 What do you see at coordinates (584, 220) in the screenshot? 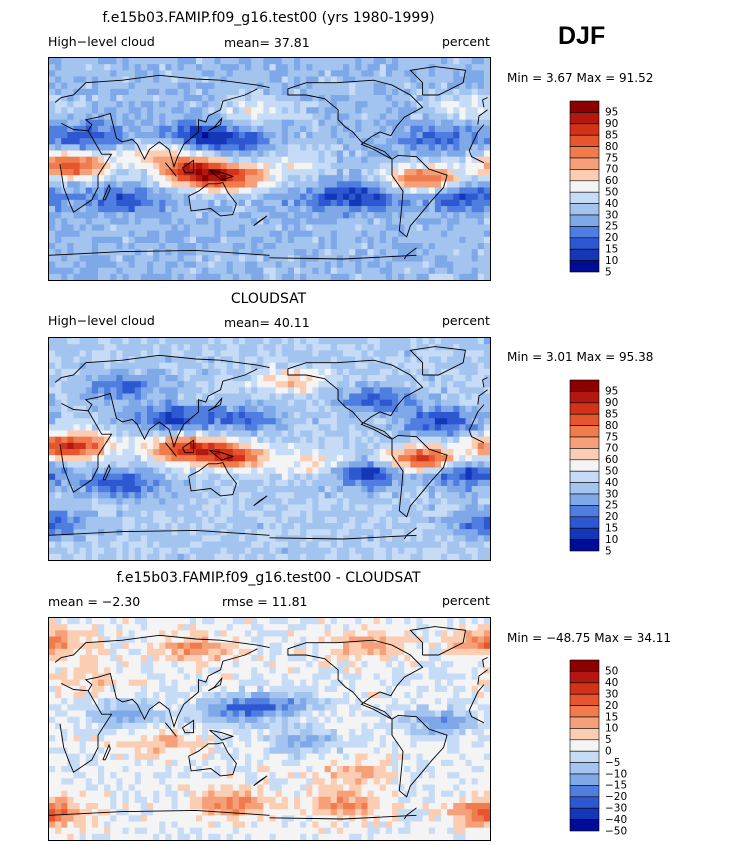
I see `colorbar-swatch` at bounding box center [584, 220].